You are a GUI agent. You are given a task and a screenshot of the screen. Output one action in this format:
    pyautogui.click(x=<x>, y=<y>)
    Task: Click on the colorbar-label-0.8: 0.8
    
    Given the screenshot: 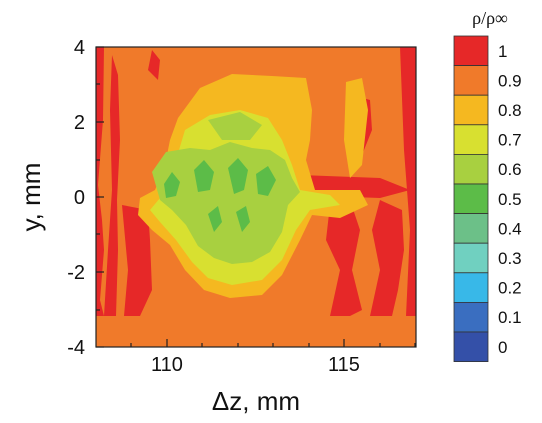 What is the action you would take?
    pyautogui.click(x=510, y=110)
    